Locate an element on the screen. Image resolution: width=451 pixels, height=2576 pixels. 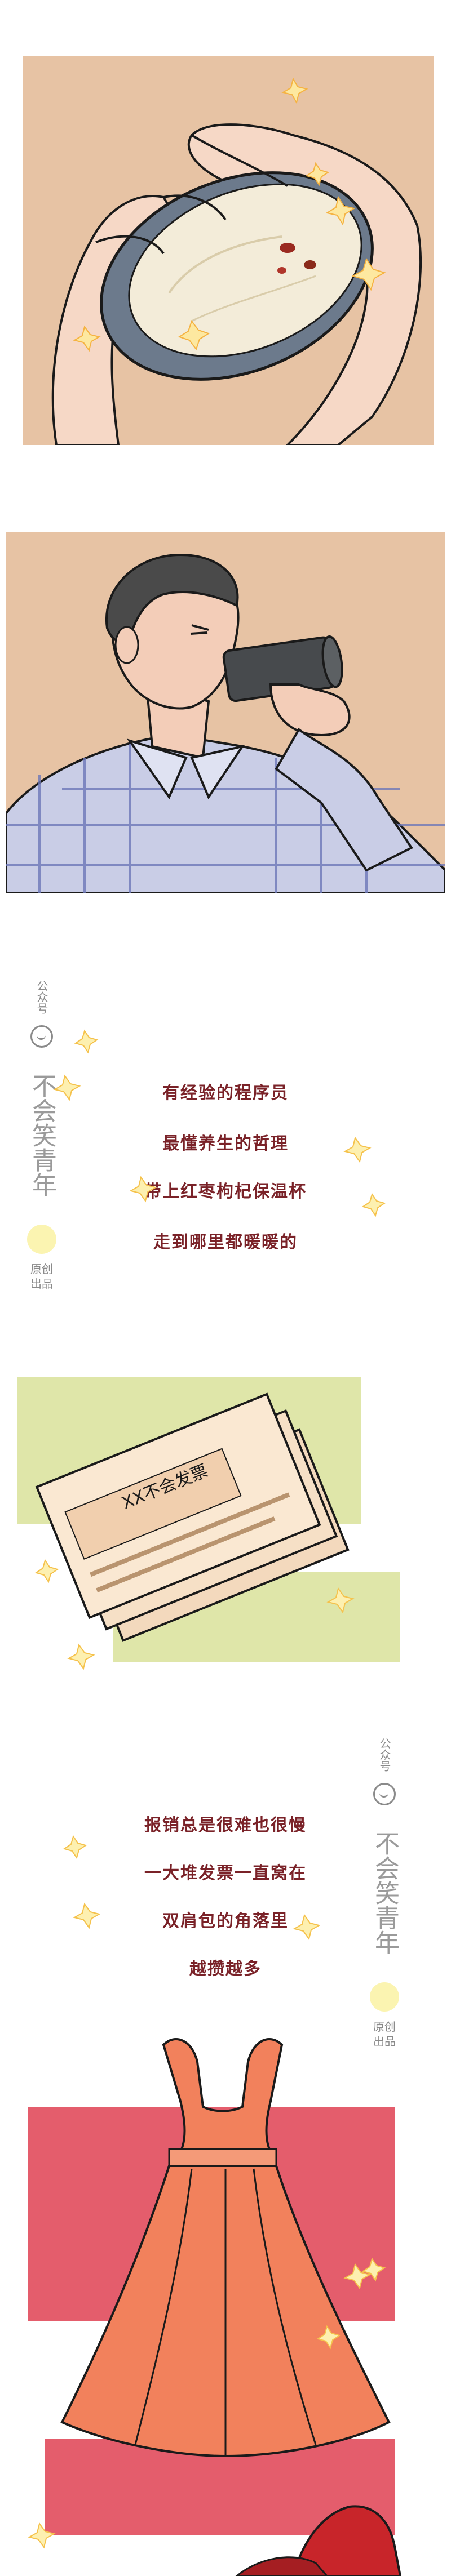
man-drinking-drawing is located at coordinates (225, 723).